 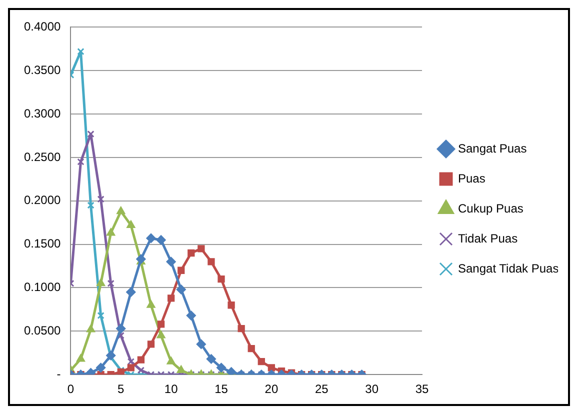 I want to click on x-tick-label: 20, so click(x=271, y=389).